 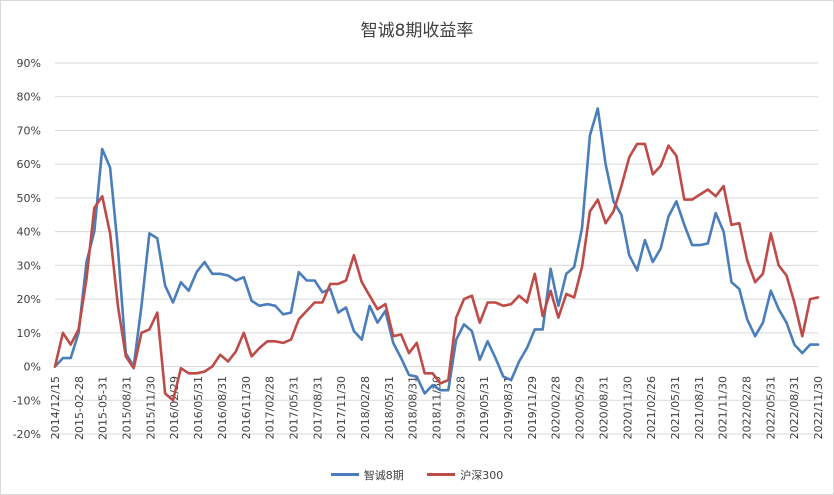 What do you see at coordinates (508, 407) in the screenshot?
I see `x-tick-label: 2019/08/31` at bounding box center [508, 407].